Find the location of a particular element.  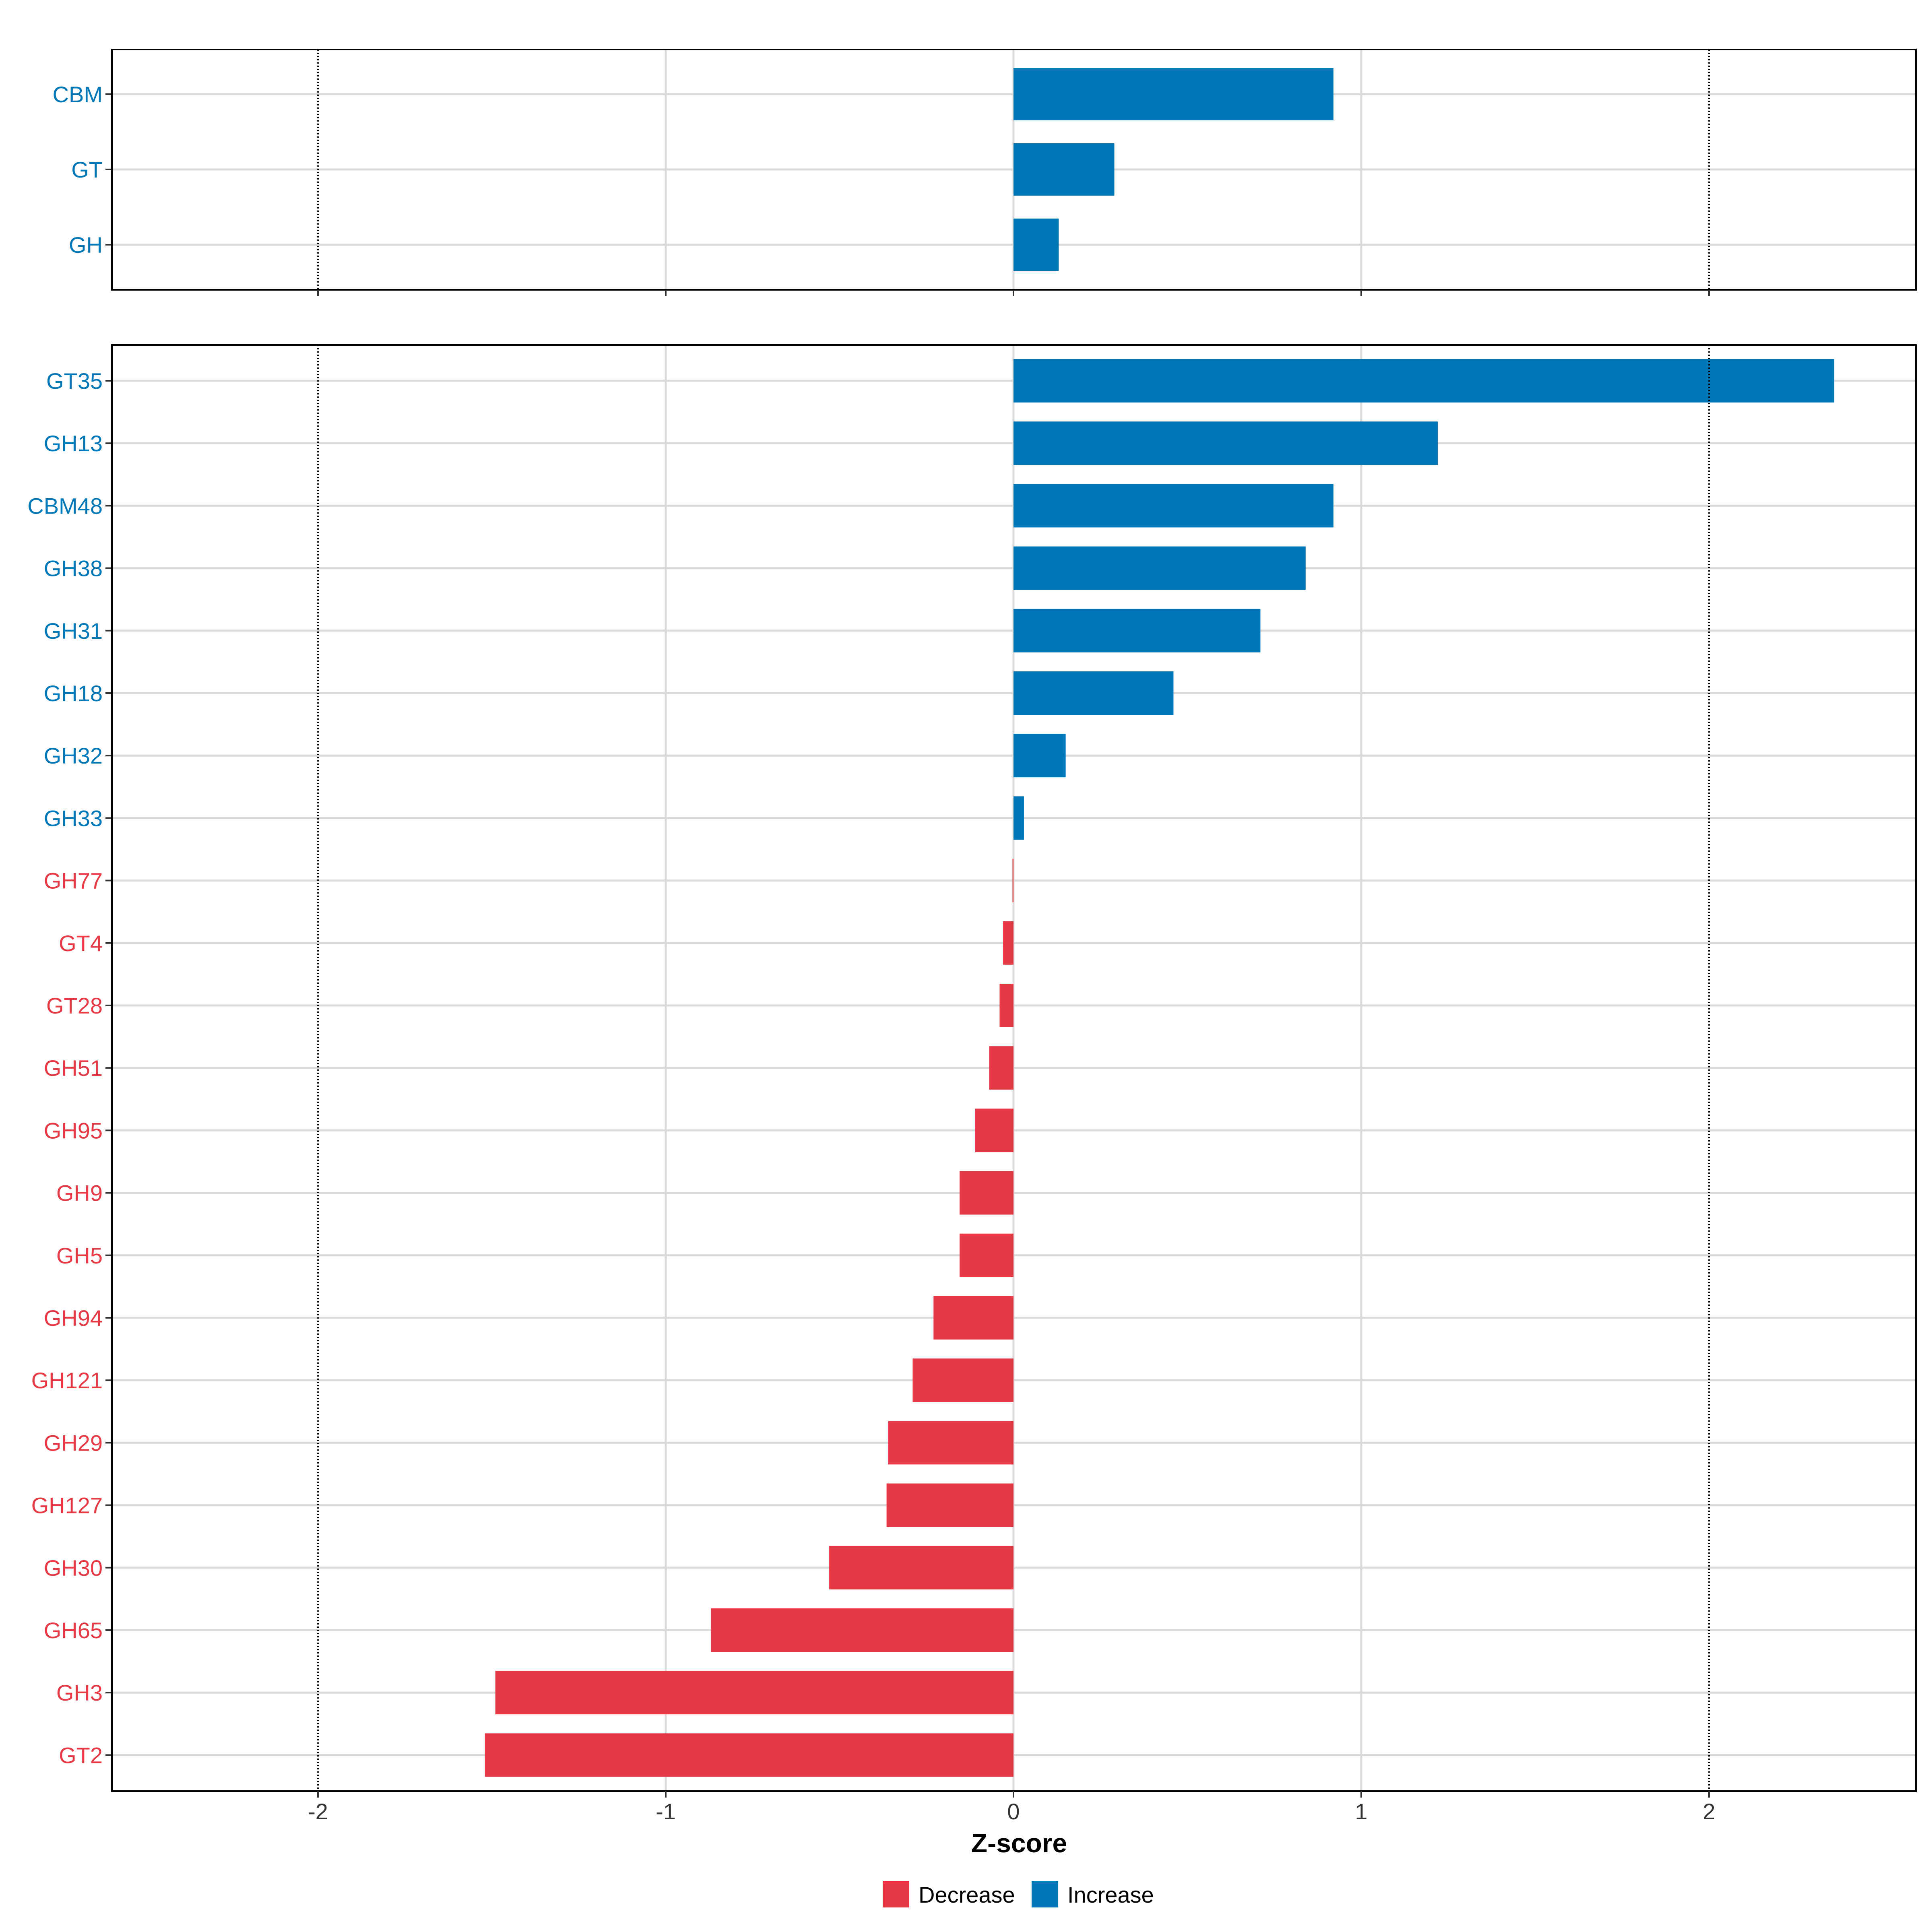

bottom-category-label: GT4 is located at coordinates (81, 943).